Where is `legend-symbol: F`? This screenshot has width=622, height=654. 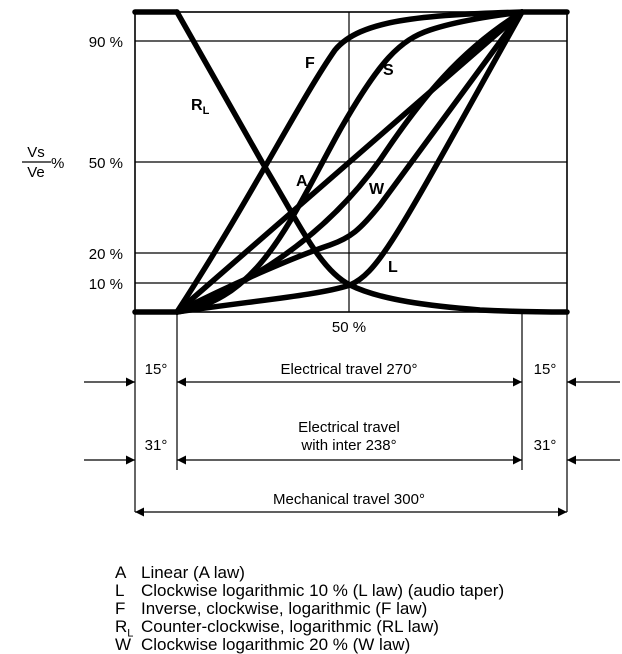
legend-symbol: F is located at coordinates (120, 608).